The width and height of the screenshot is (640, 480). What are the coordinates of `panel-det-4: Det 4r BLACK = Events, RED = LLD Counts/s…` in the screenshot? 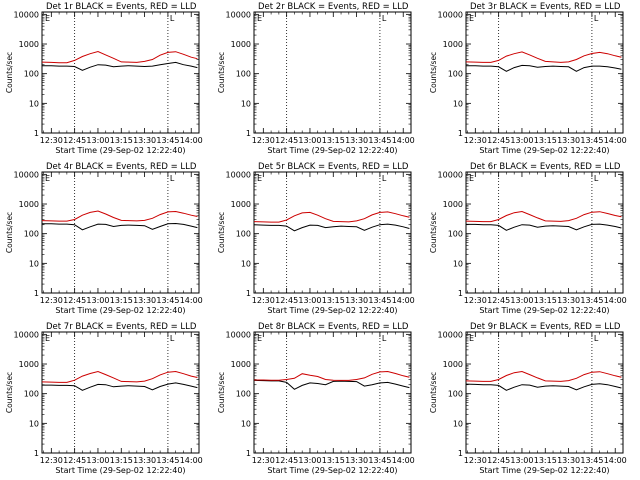 It's located at (104, 238).